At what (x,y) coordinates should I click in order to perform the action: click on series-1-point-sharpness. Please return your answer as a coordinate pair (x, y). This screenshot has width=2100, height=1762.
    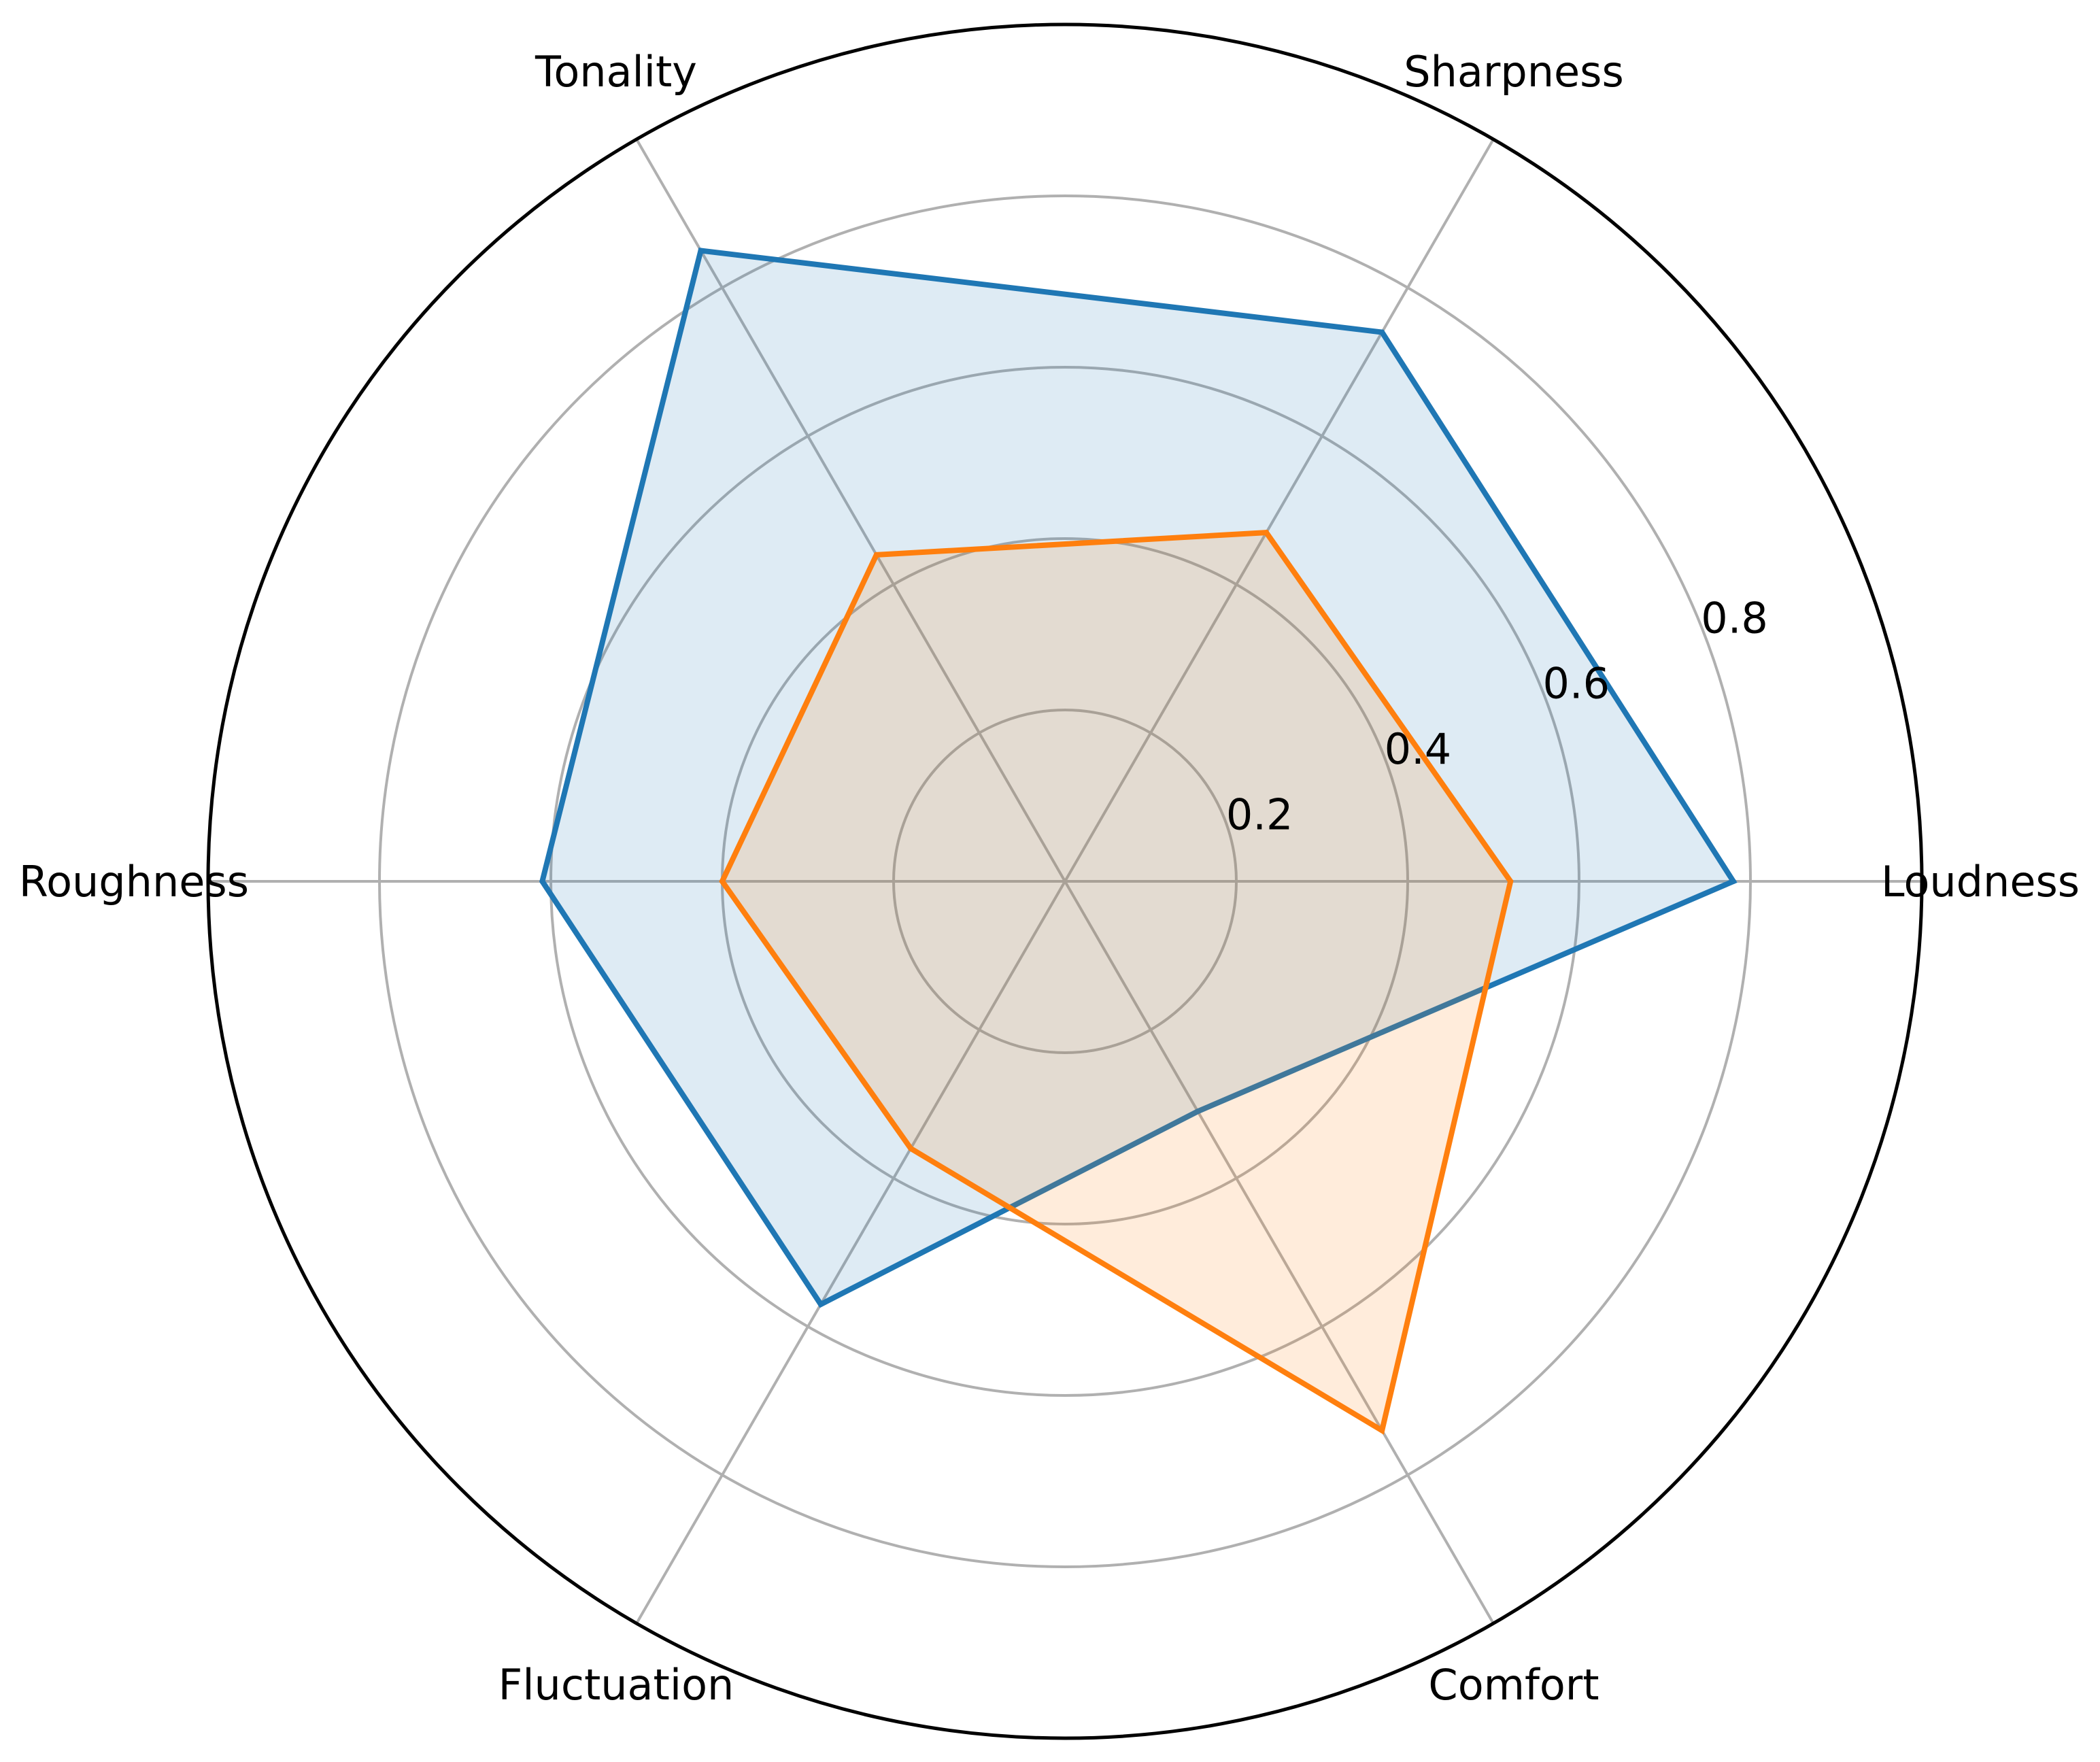
    Looking at the image, I should click on (1267, 533).